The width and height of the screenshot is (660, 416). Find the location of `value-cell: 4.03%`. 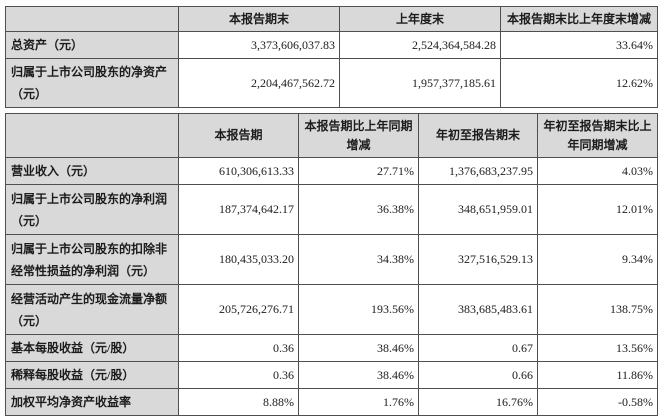

value-cell: 4.03% is located at coordinates (597, 171).